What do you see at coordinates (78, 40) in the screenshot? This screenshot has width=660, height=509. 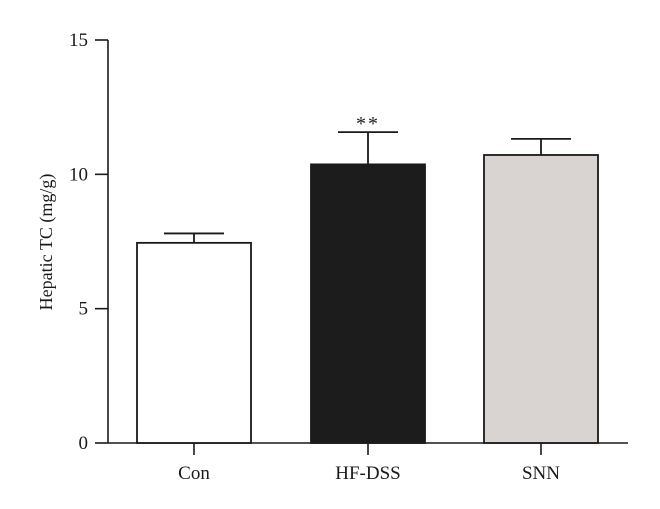 I see `y-tick-label: 15` at bounding box center [78, 40].